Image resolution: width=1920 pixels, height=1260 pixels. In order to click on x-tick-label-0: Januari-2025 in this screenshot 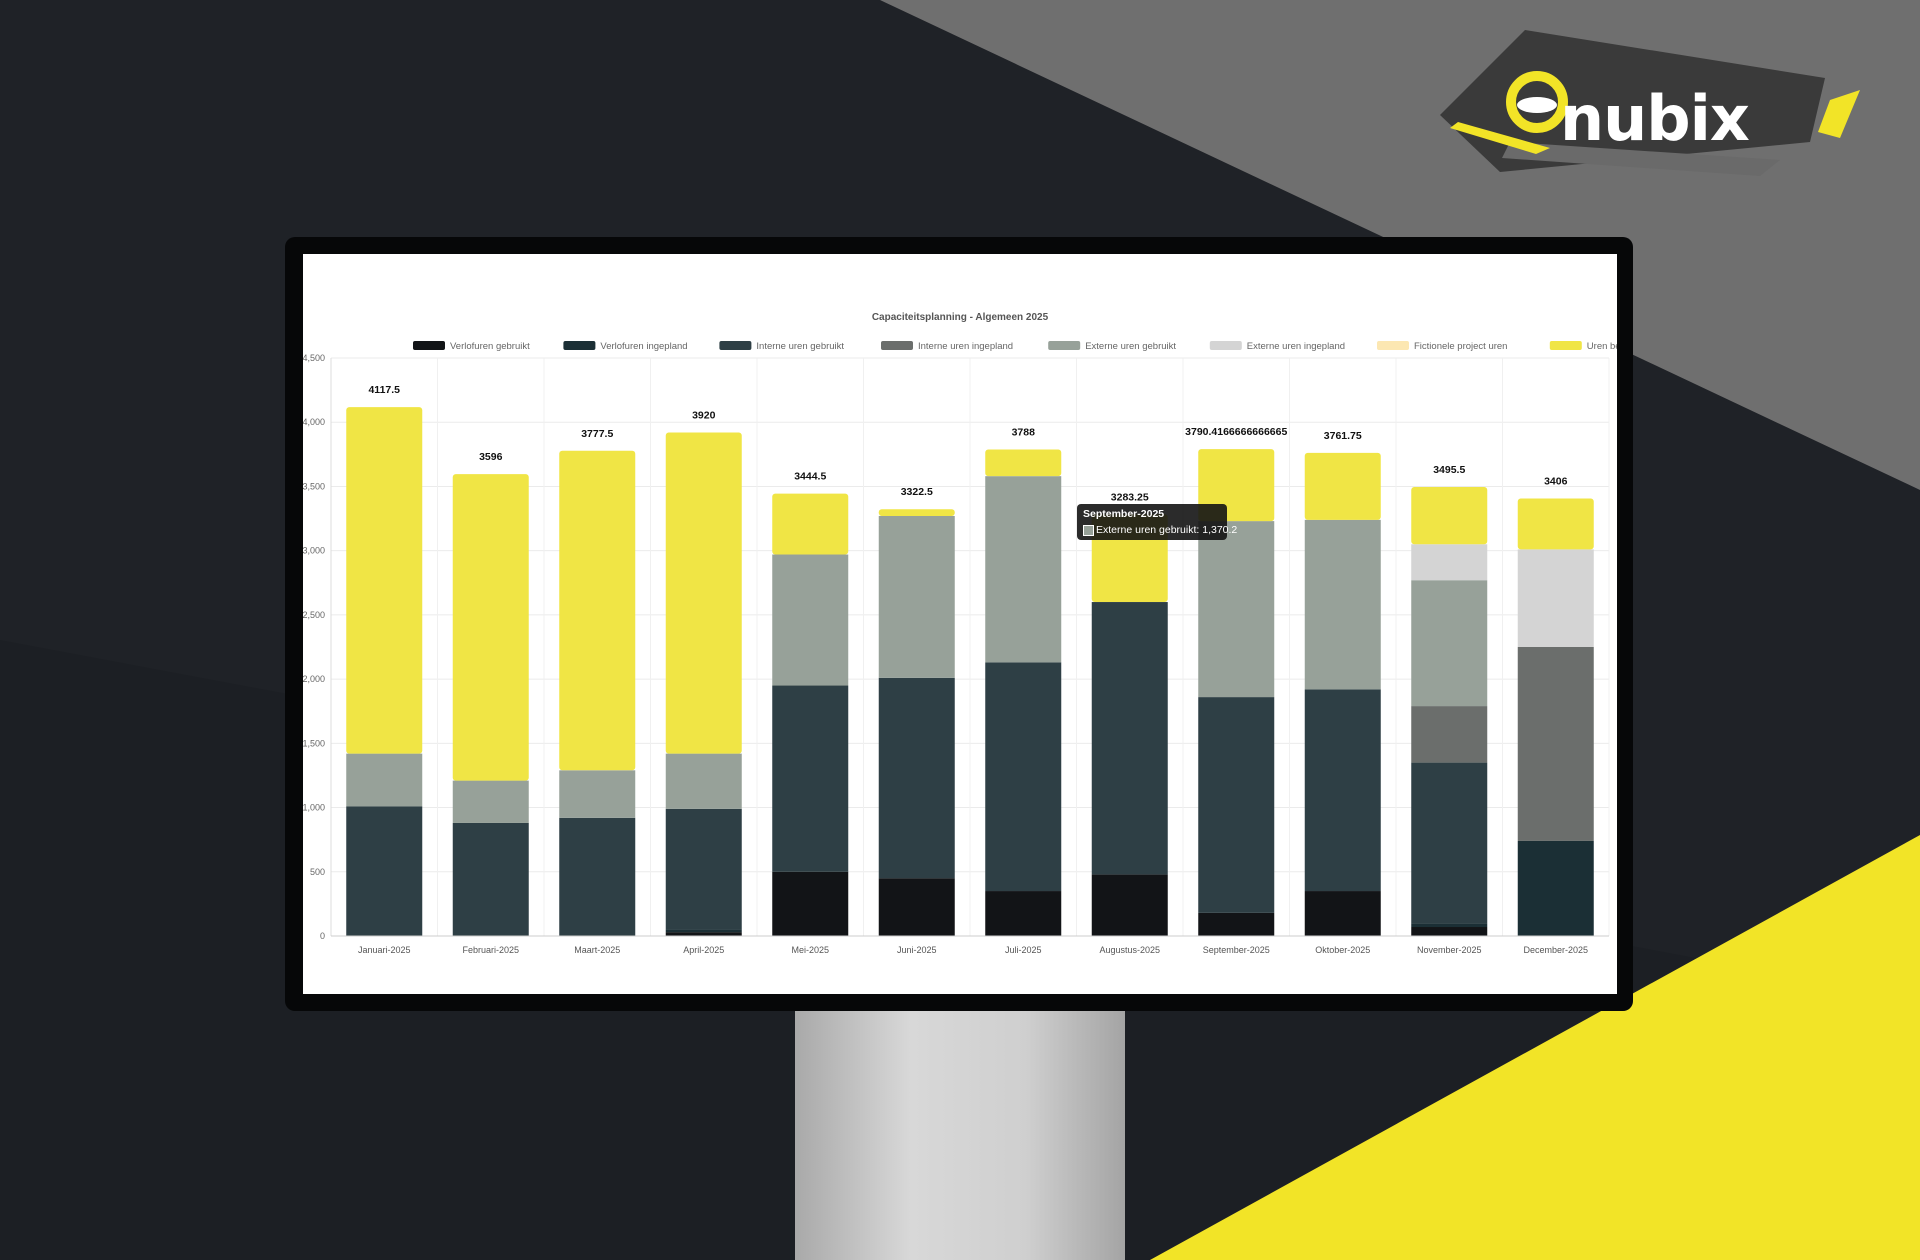, I will do `click(384, 950)`.